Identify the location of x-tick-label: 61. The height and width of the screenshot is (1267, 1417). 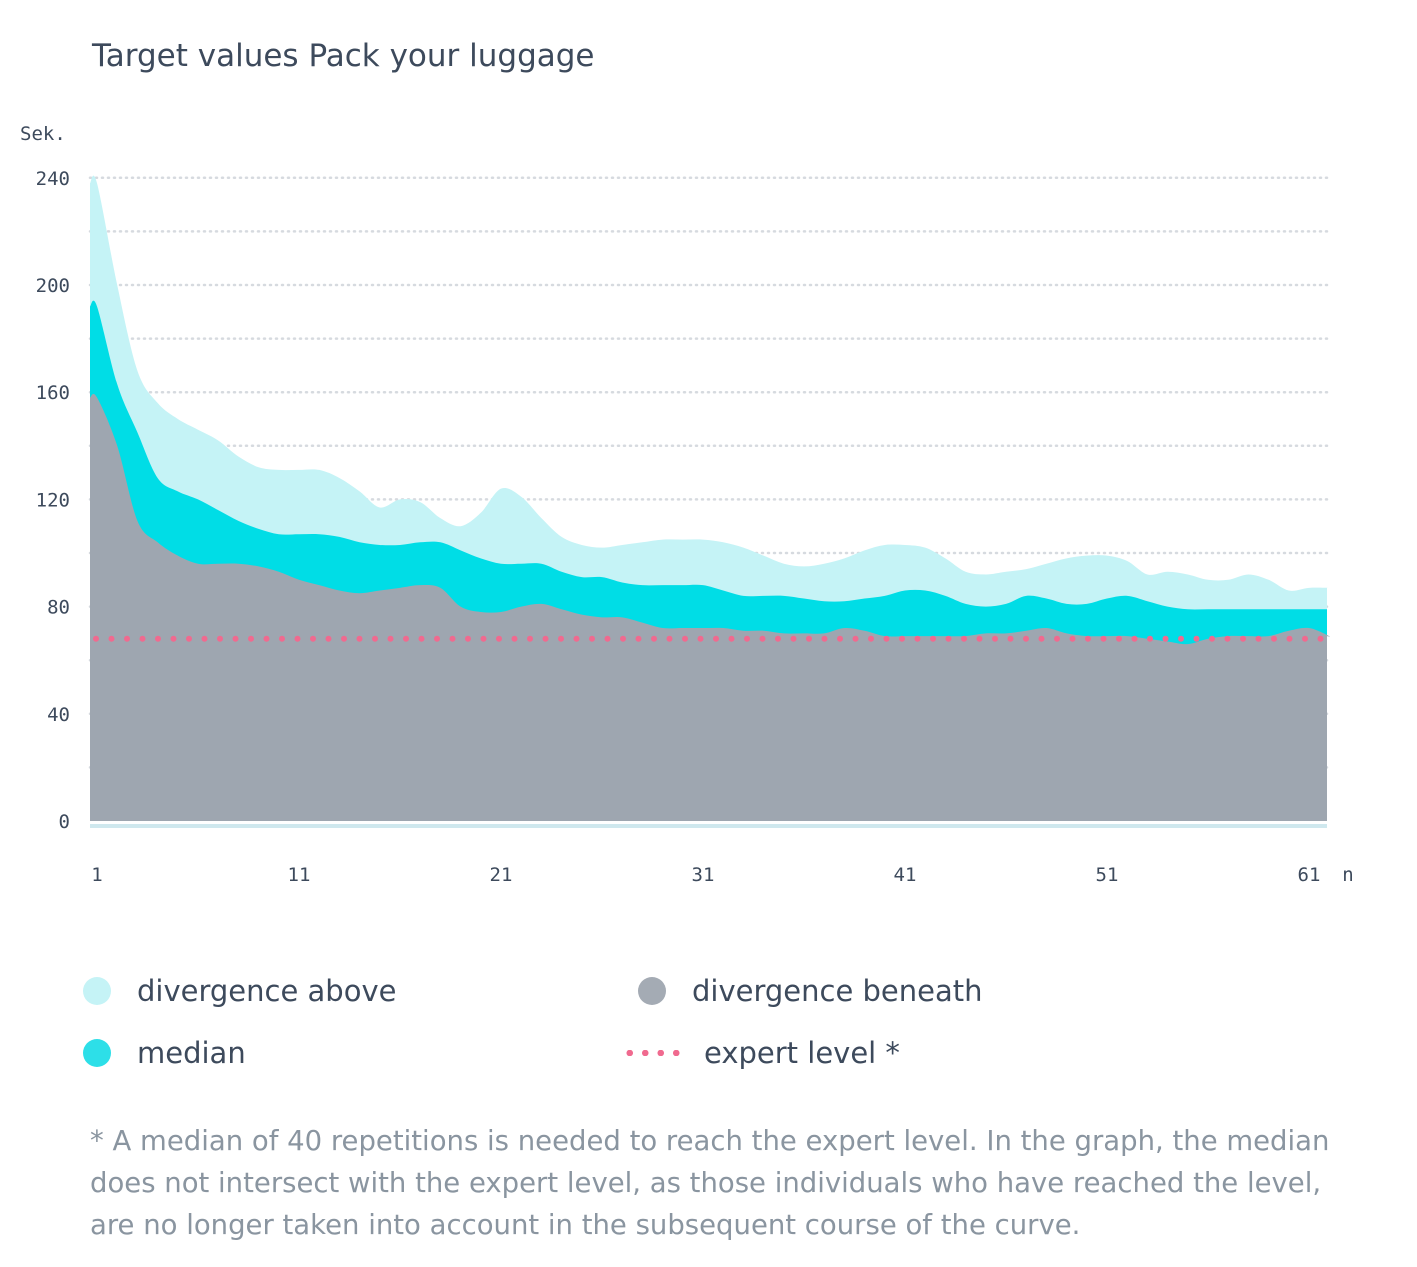
(1309, 875).